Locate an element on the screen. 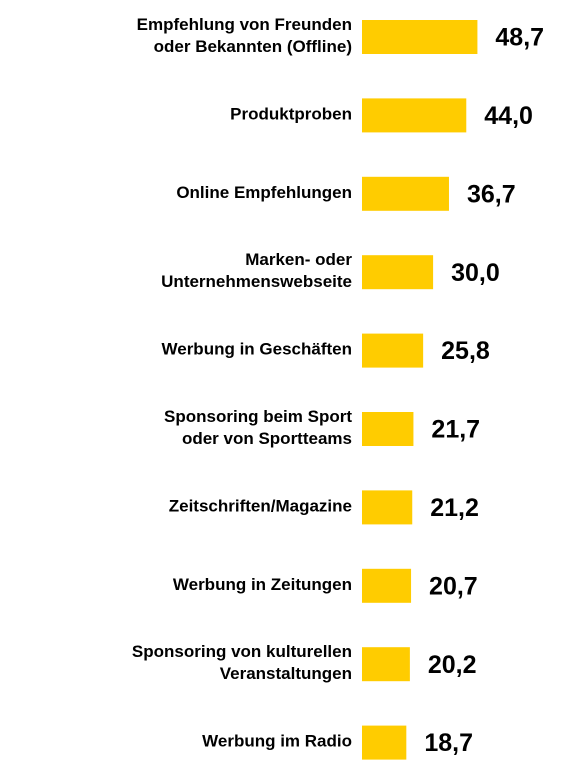 The image size is (567, 765). category-label: Marken- oder Unternehmenswebseite is located at coordinates (256, 271).